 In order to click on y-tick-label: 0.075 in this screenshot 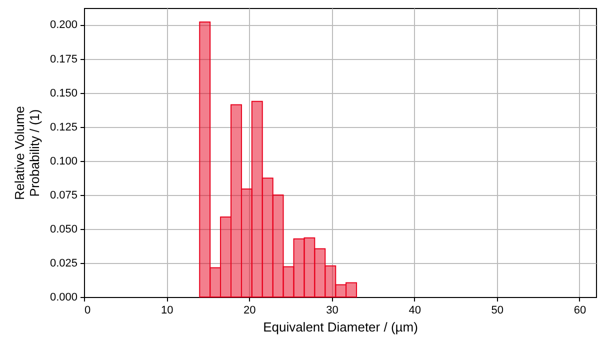, I will do `click(64, 195)`.